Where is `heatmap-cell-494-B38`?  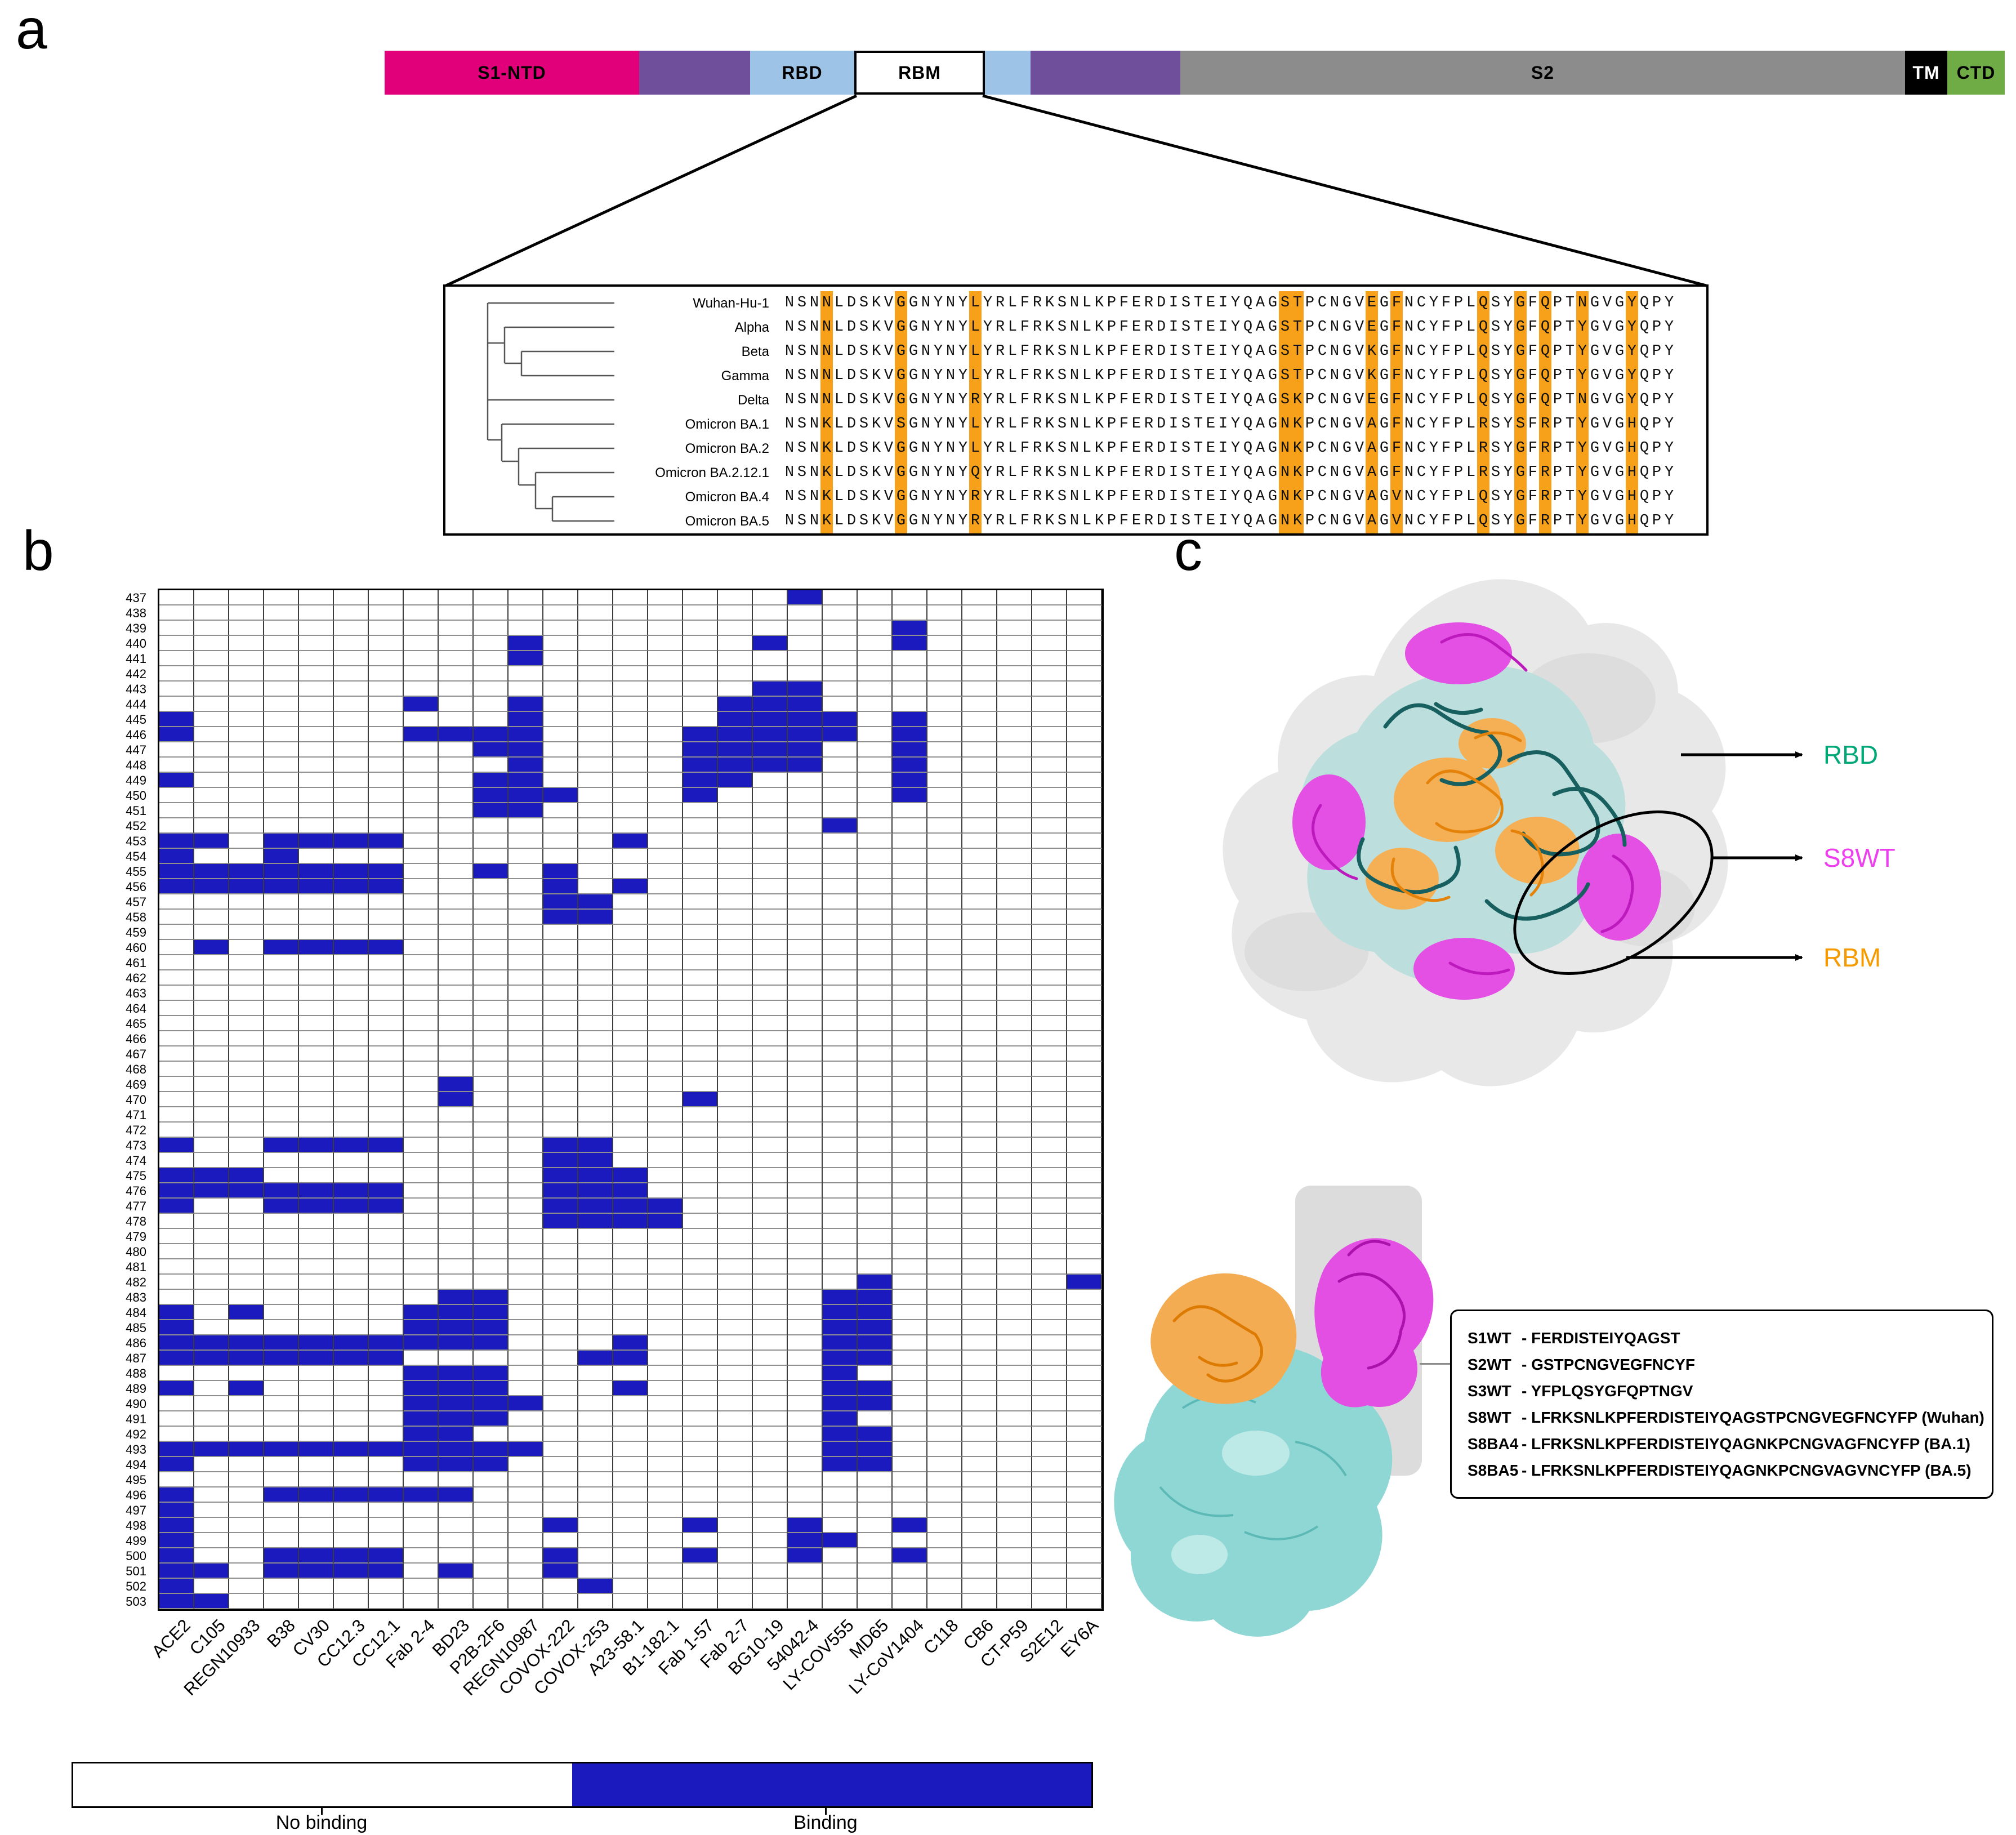
heatmap-cell-494-B38 is located at coordinates (281, 1464).